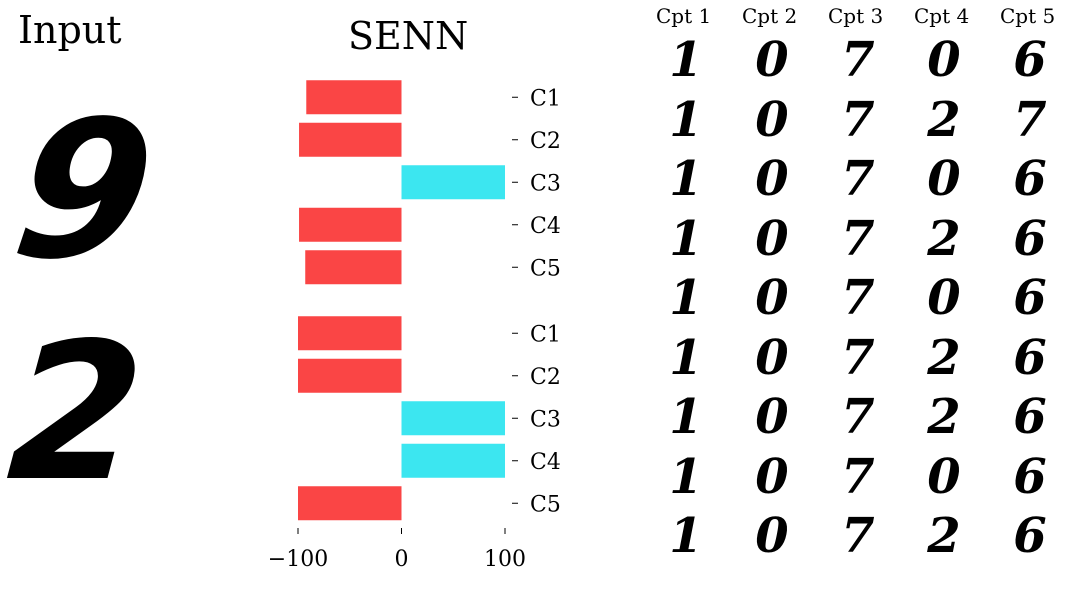 The width and height of the screenshot is (1087, 602). Describe the element at coordinates (545, 226) in the screenshot. I see `ytick-label-1-c4: C4` at that location.